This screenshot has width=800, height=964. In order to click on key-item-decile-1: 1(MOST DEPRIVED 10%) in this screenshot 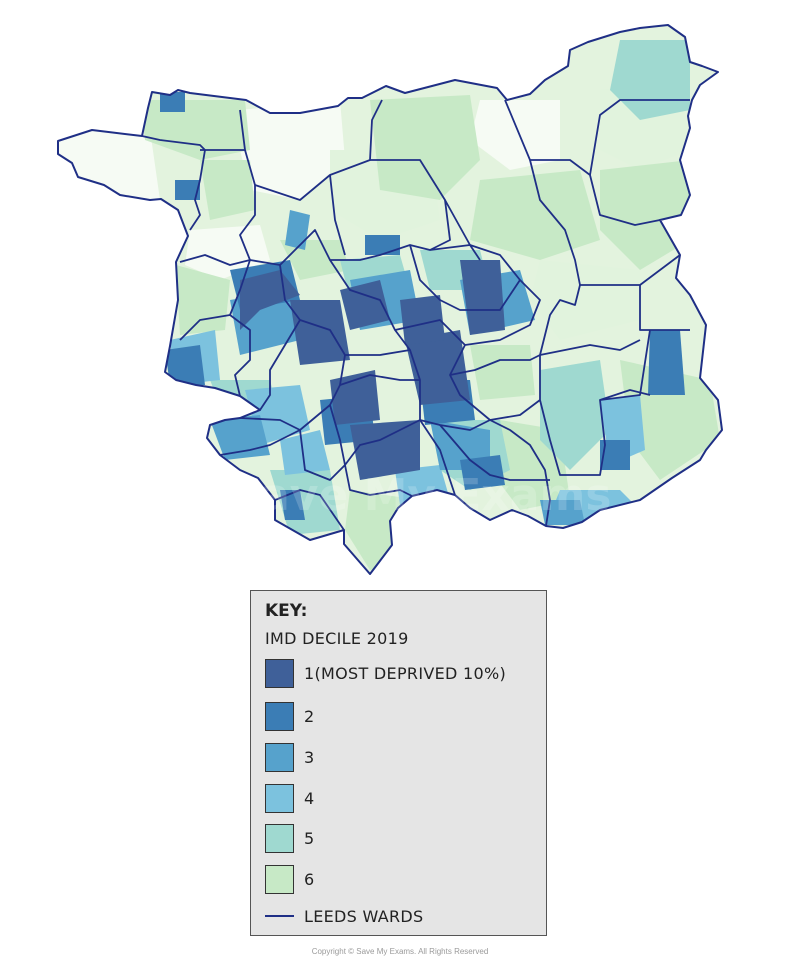, I will do `click(385, 673)`.